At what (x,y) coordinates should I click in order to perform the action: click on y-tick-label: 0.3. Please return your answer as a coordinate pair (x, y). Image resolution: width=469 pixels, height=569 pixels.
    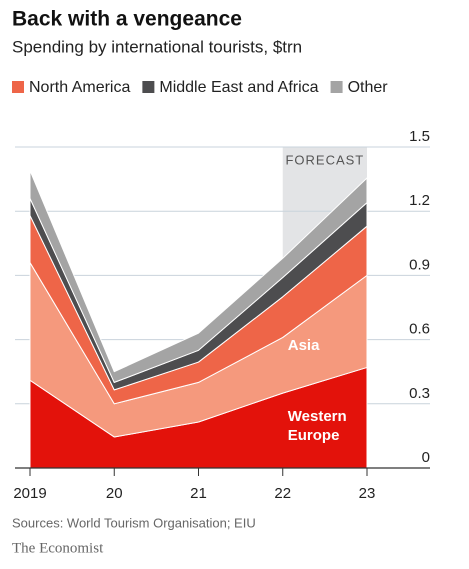
    Looking at the image, I should click on (419, 393).